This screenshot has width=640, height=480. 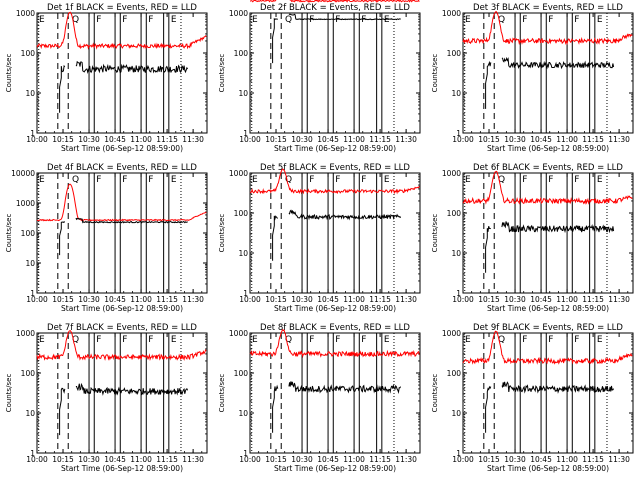 What do you see at coordinates (335, 328) in the screenshot?
I see `panel-title: Det 8f BLACK = Events, RED = LLD` at bounding box center [335, 328].